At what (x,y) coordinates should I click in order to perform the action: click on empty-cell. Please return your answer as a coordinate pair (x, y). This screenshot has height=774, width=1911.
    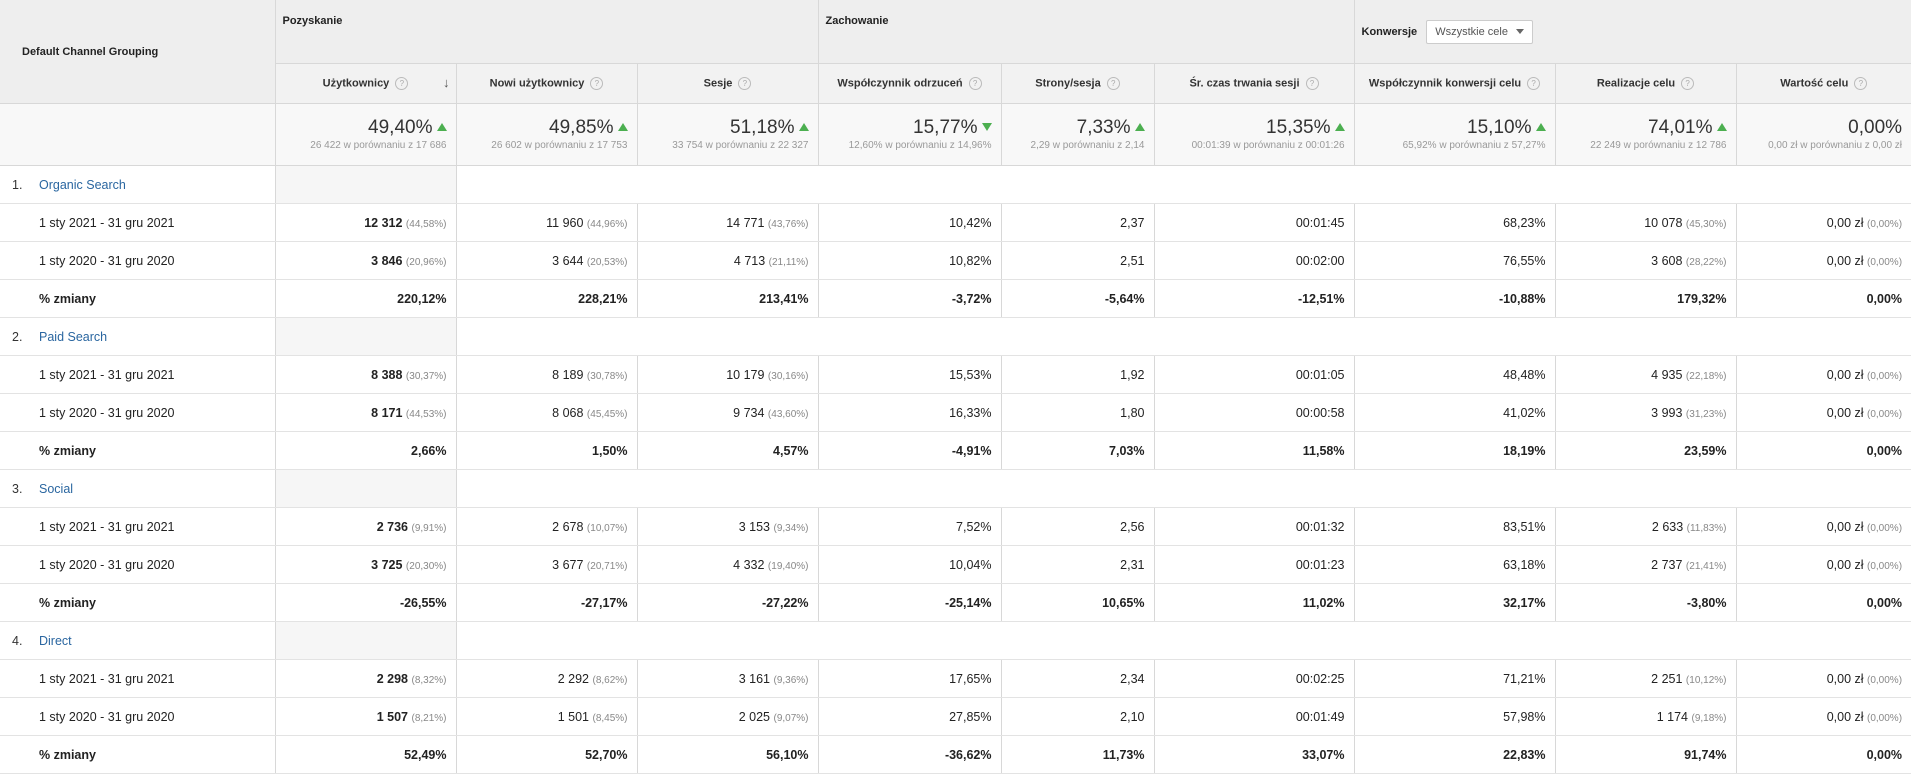
    Looking at the image, I should click on (1183, 336).